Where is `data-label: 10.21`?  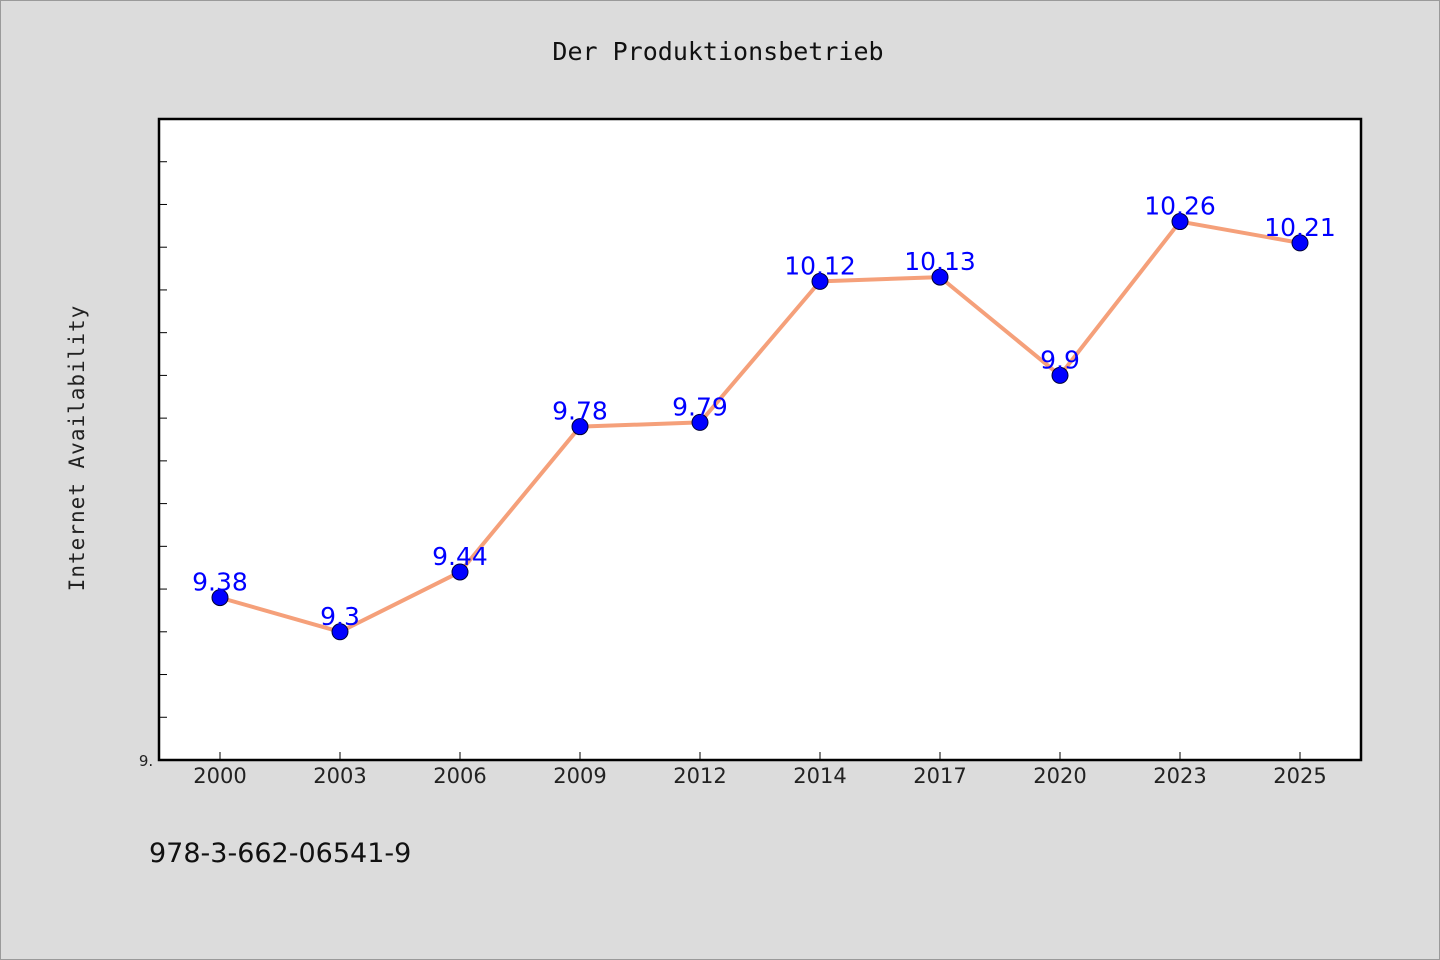 data-label: 10.21 is located at coordinates (1300, 227).